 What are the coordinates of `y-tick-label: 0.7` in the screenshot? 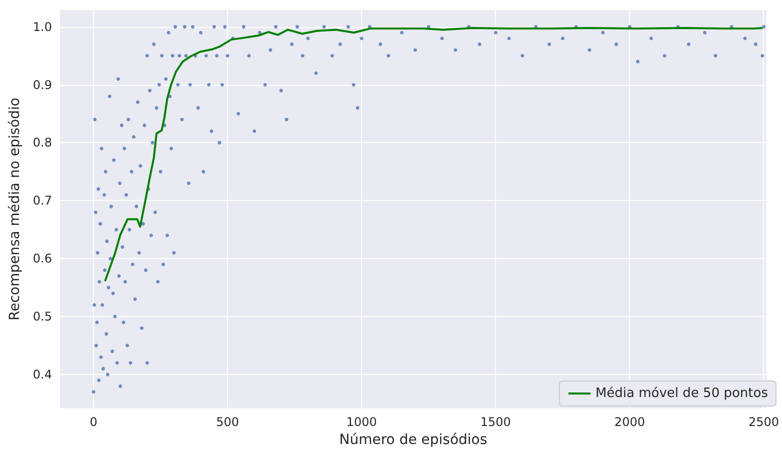 It's located at (42, 201).